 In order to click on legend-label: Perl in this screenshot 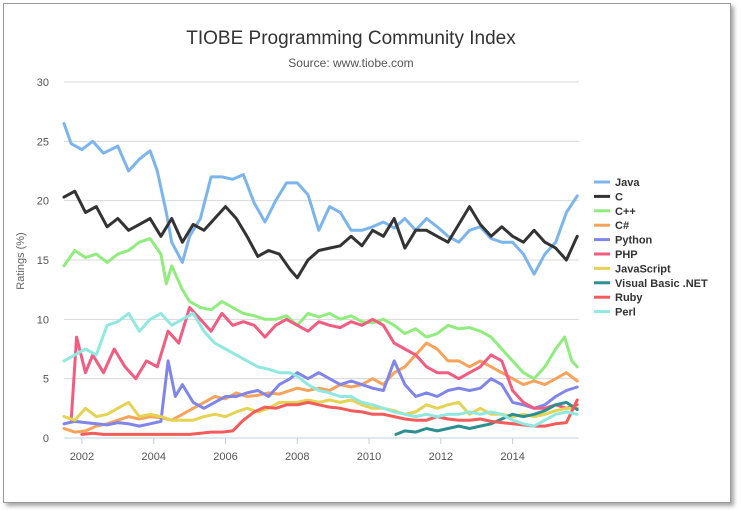, I will do `click(625, 313)`.